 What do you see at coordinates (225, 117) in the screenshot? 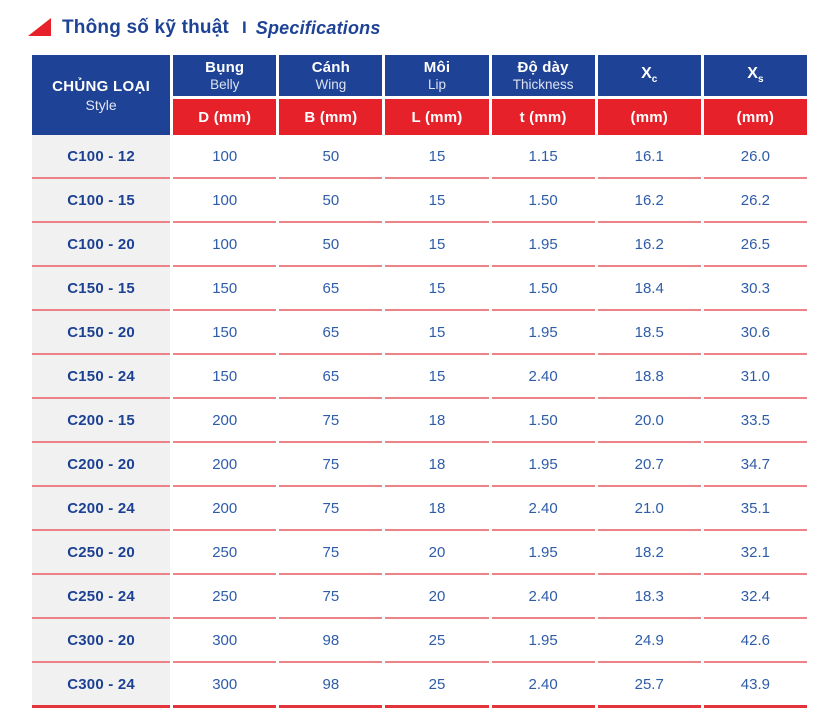
I see `unit-d-mm: D (mm)` at bounding box center [225, 117].